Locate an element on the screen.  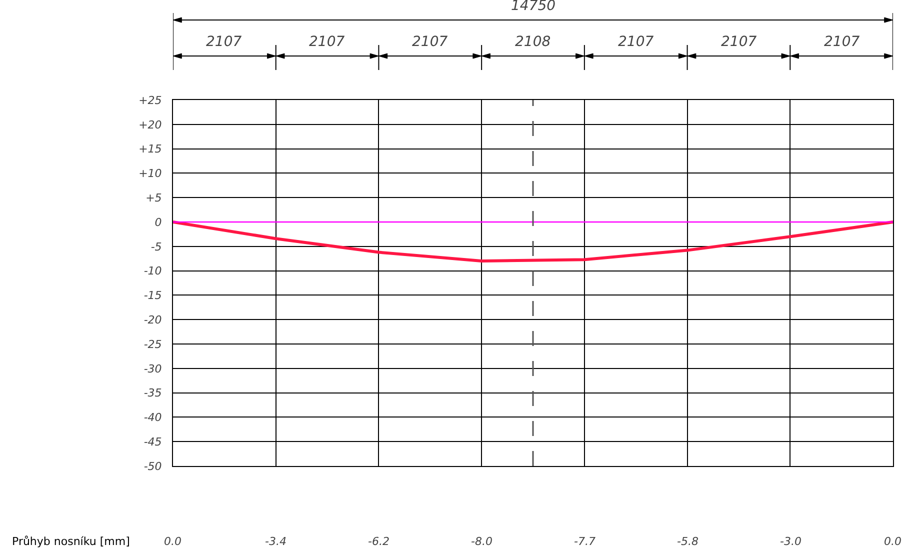
data-label: -3.0 is located at coordinates (791, 541).